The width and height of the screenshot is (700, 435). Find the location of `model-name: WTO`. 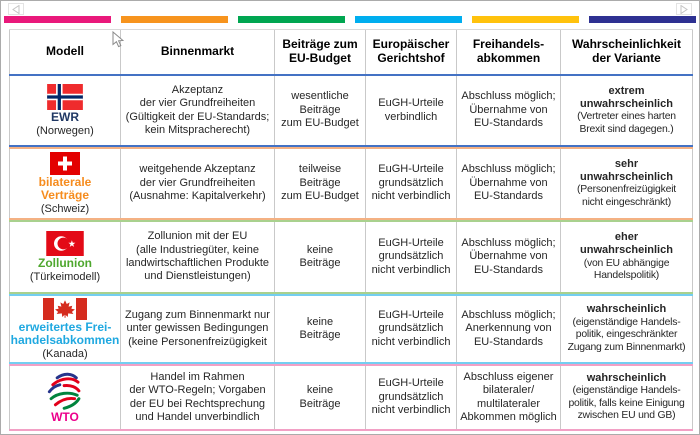

model-name: WTO is located at coordinates (65, 417).